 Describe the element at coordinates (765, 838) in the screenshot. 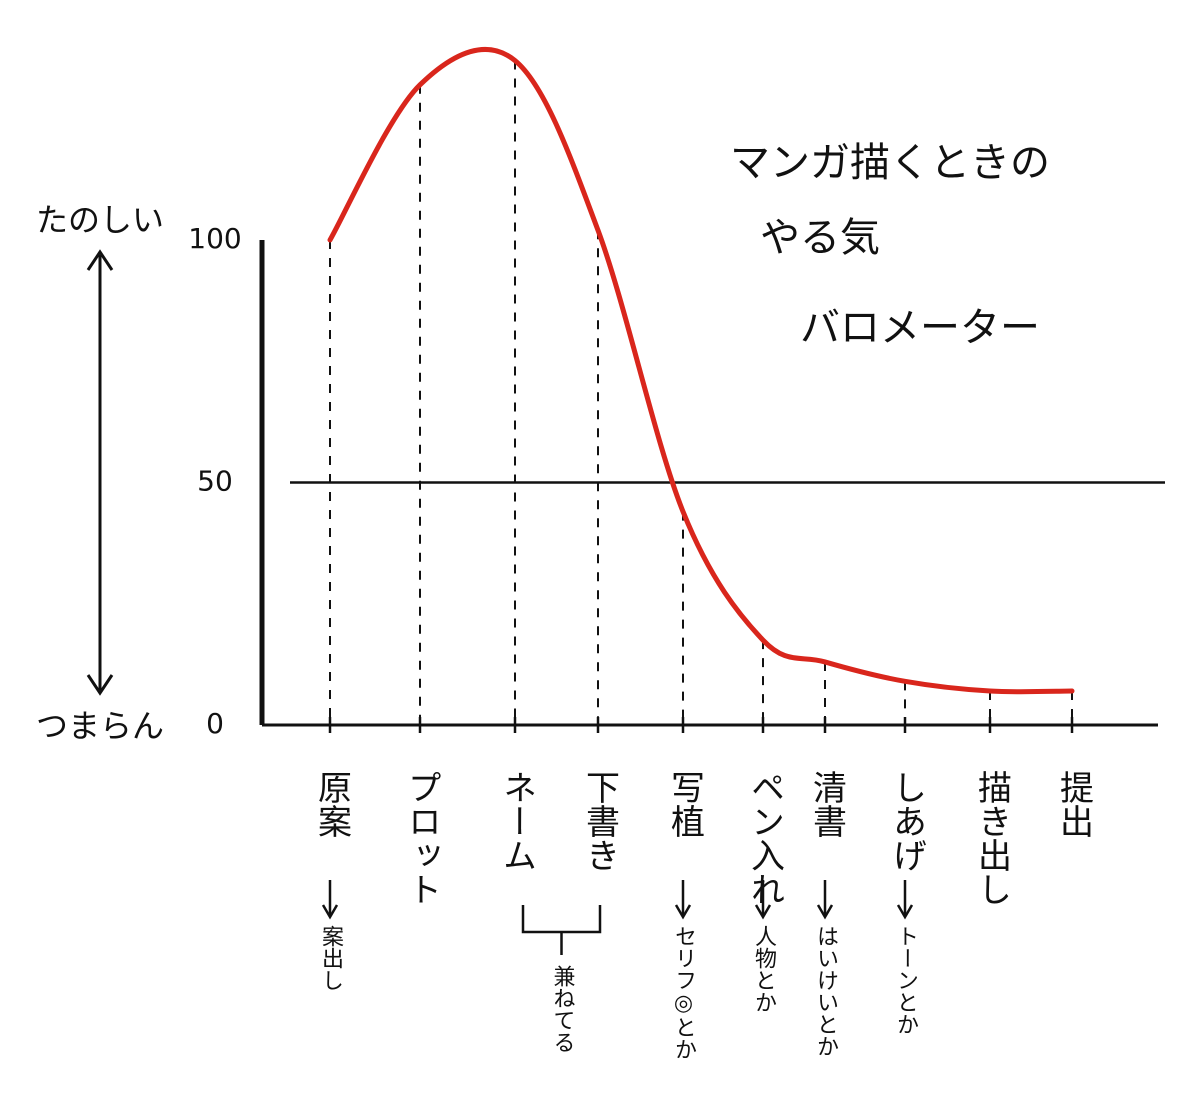

I see `x-tick-label: ペン入れ` at that location.